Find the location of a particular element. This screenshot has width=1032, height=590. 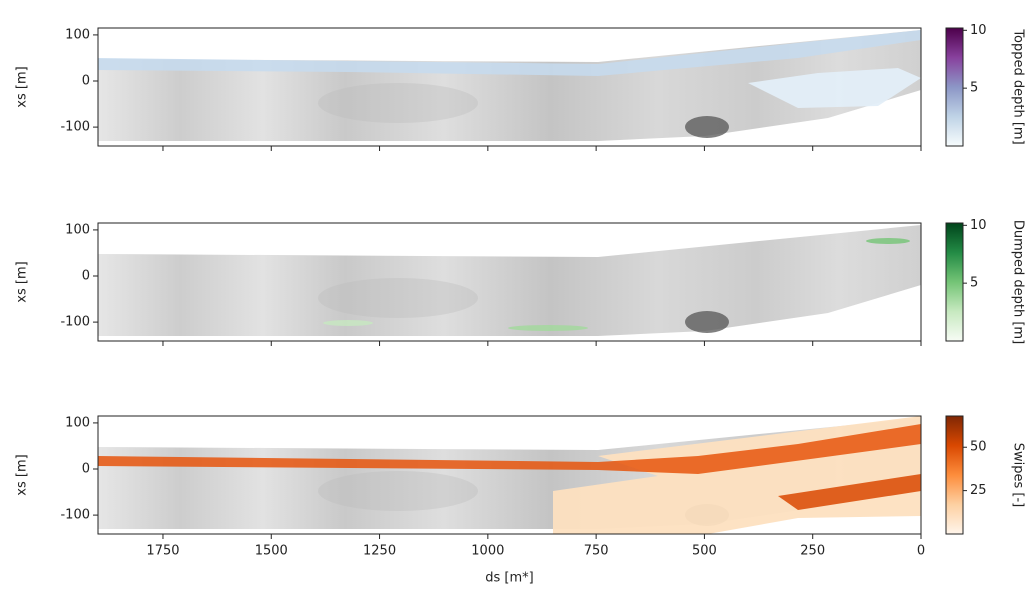

colorbar-label: Swipes [-] is located at coordinates (1018, 475).